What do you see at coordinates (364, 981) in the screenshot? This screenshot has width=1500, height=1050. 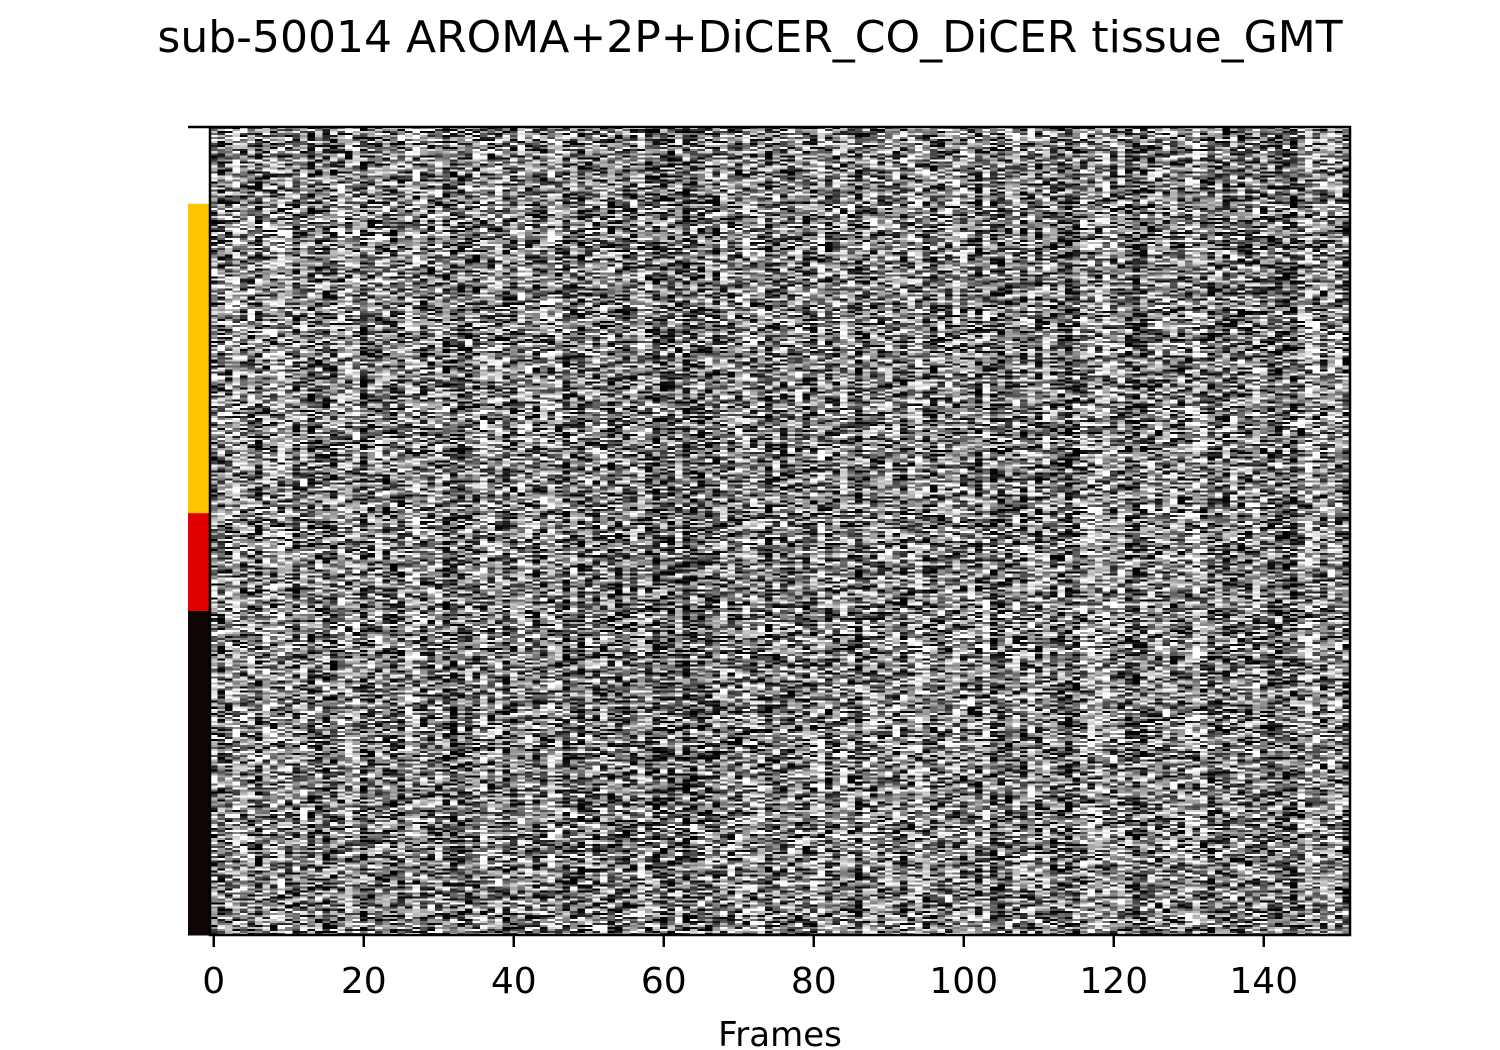 I see `x-tick-label: 20` at bounding box center [364, 981].